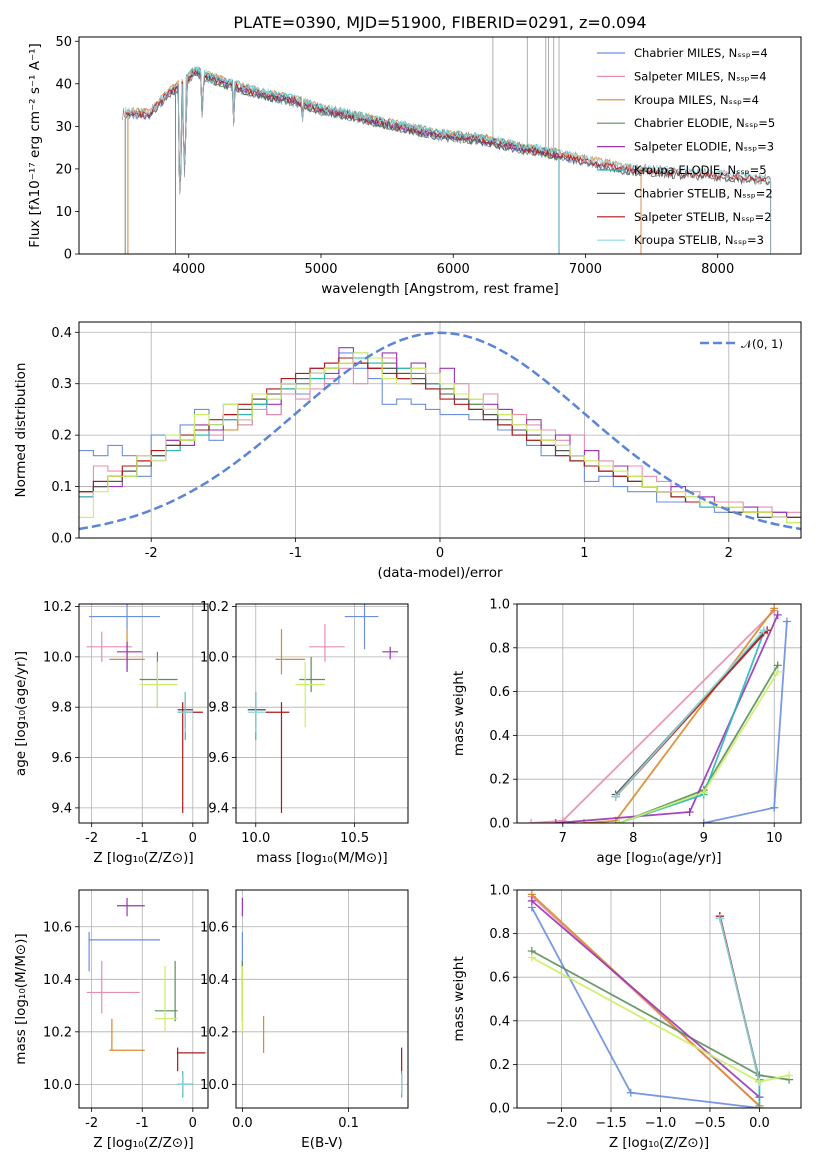  Describe the element at coordinates (696, 100) in the screenshot. I see `legend-label: Kroupa MILES, Nₛₛₚ=4` at that location.